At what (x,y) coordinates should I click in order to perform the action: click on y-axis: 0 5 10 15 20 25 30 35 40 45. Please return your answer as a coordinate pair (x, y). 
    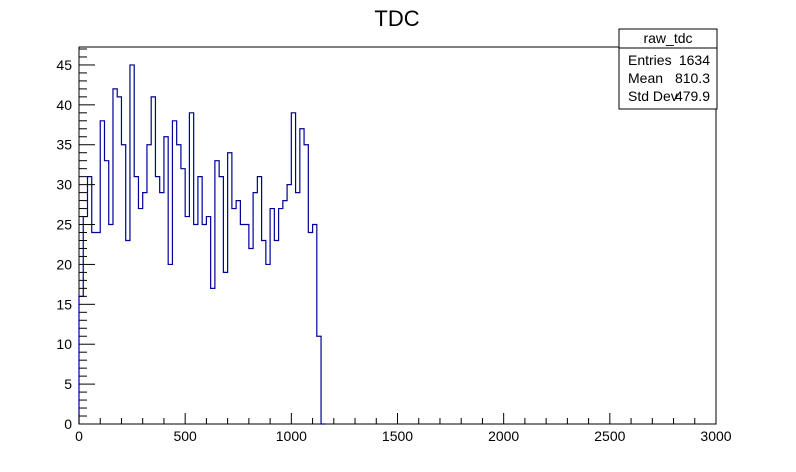
    Looking at the image, I should click on (75, 240).